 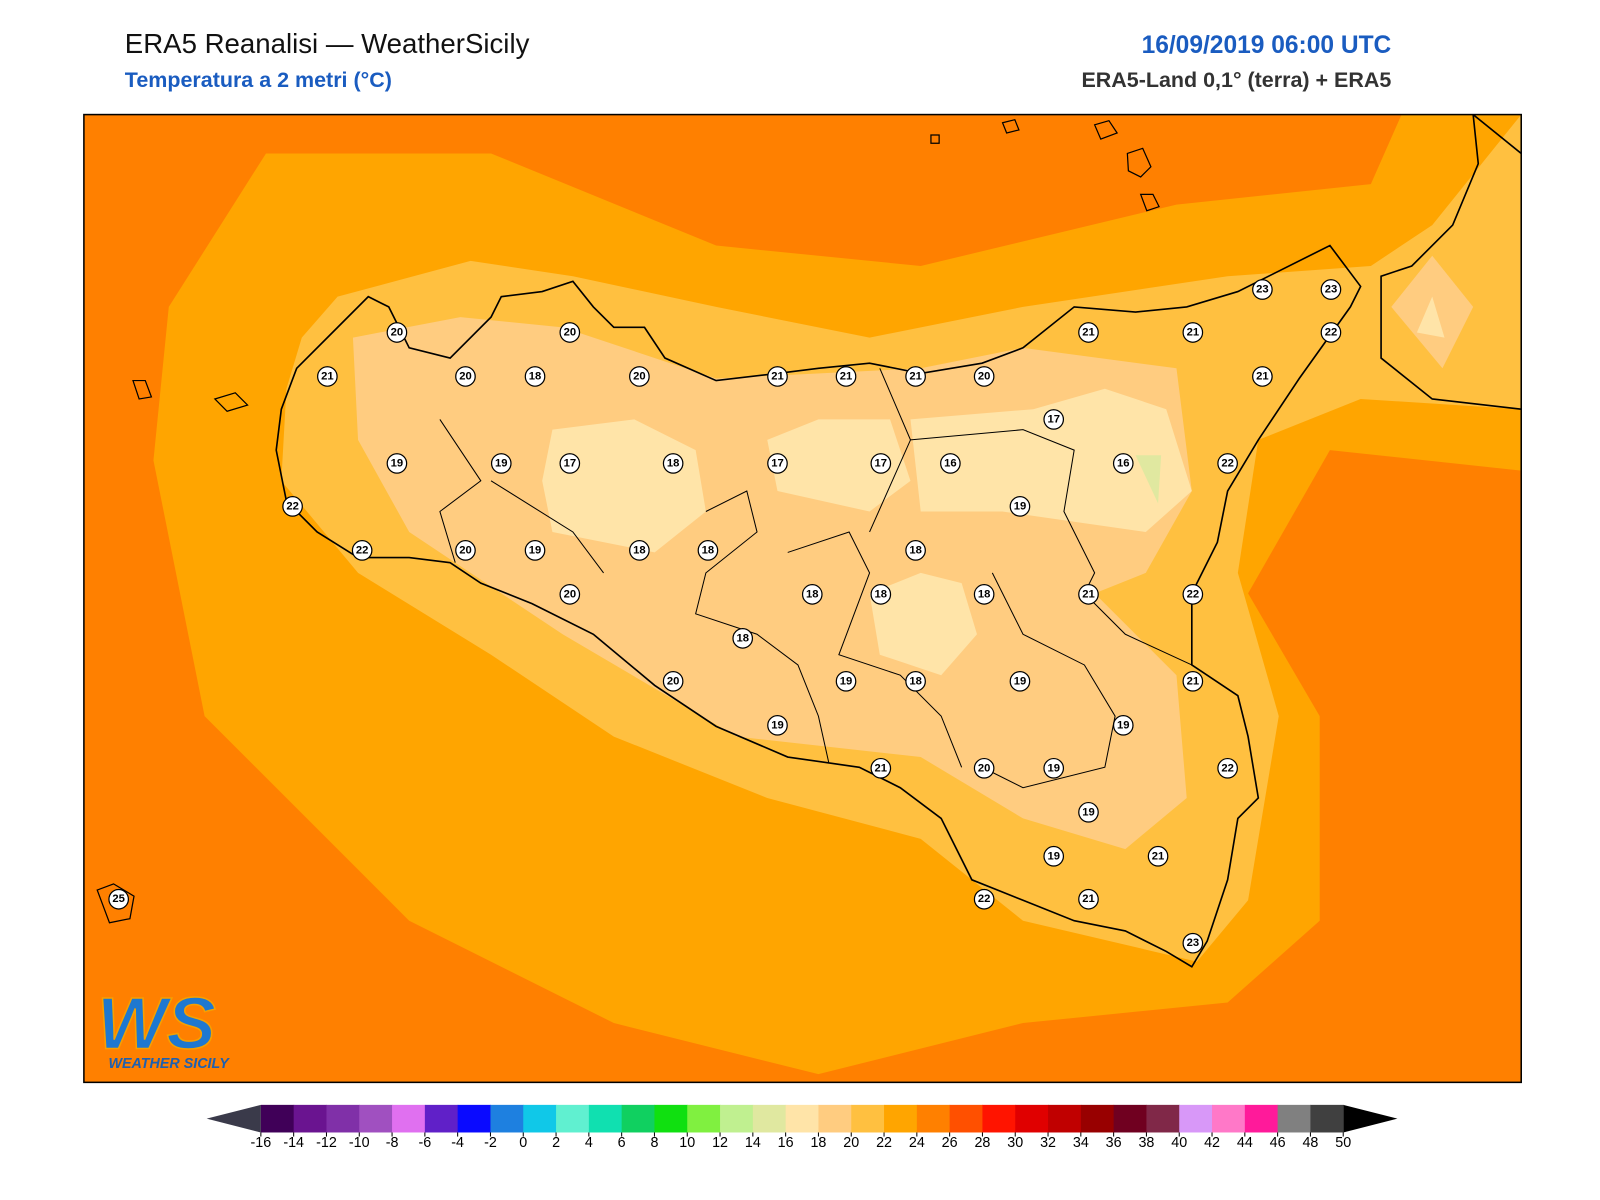 What do you see at coordinates (1236, 80) in the screenshot?
I see `source: ERA5-Land 0,1° (terra) + ERA5` at bounding box center [1236, 80].